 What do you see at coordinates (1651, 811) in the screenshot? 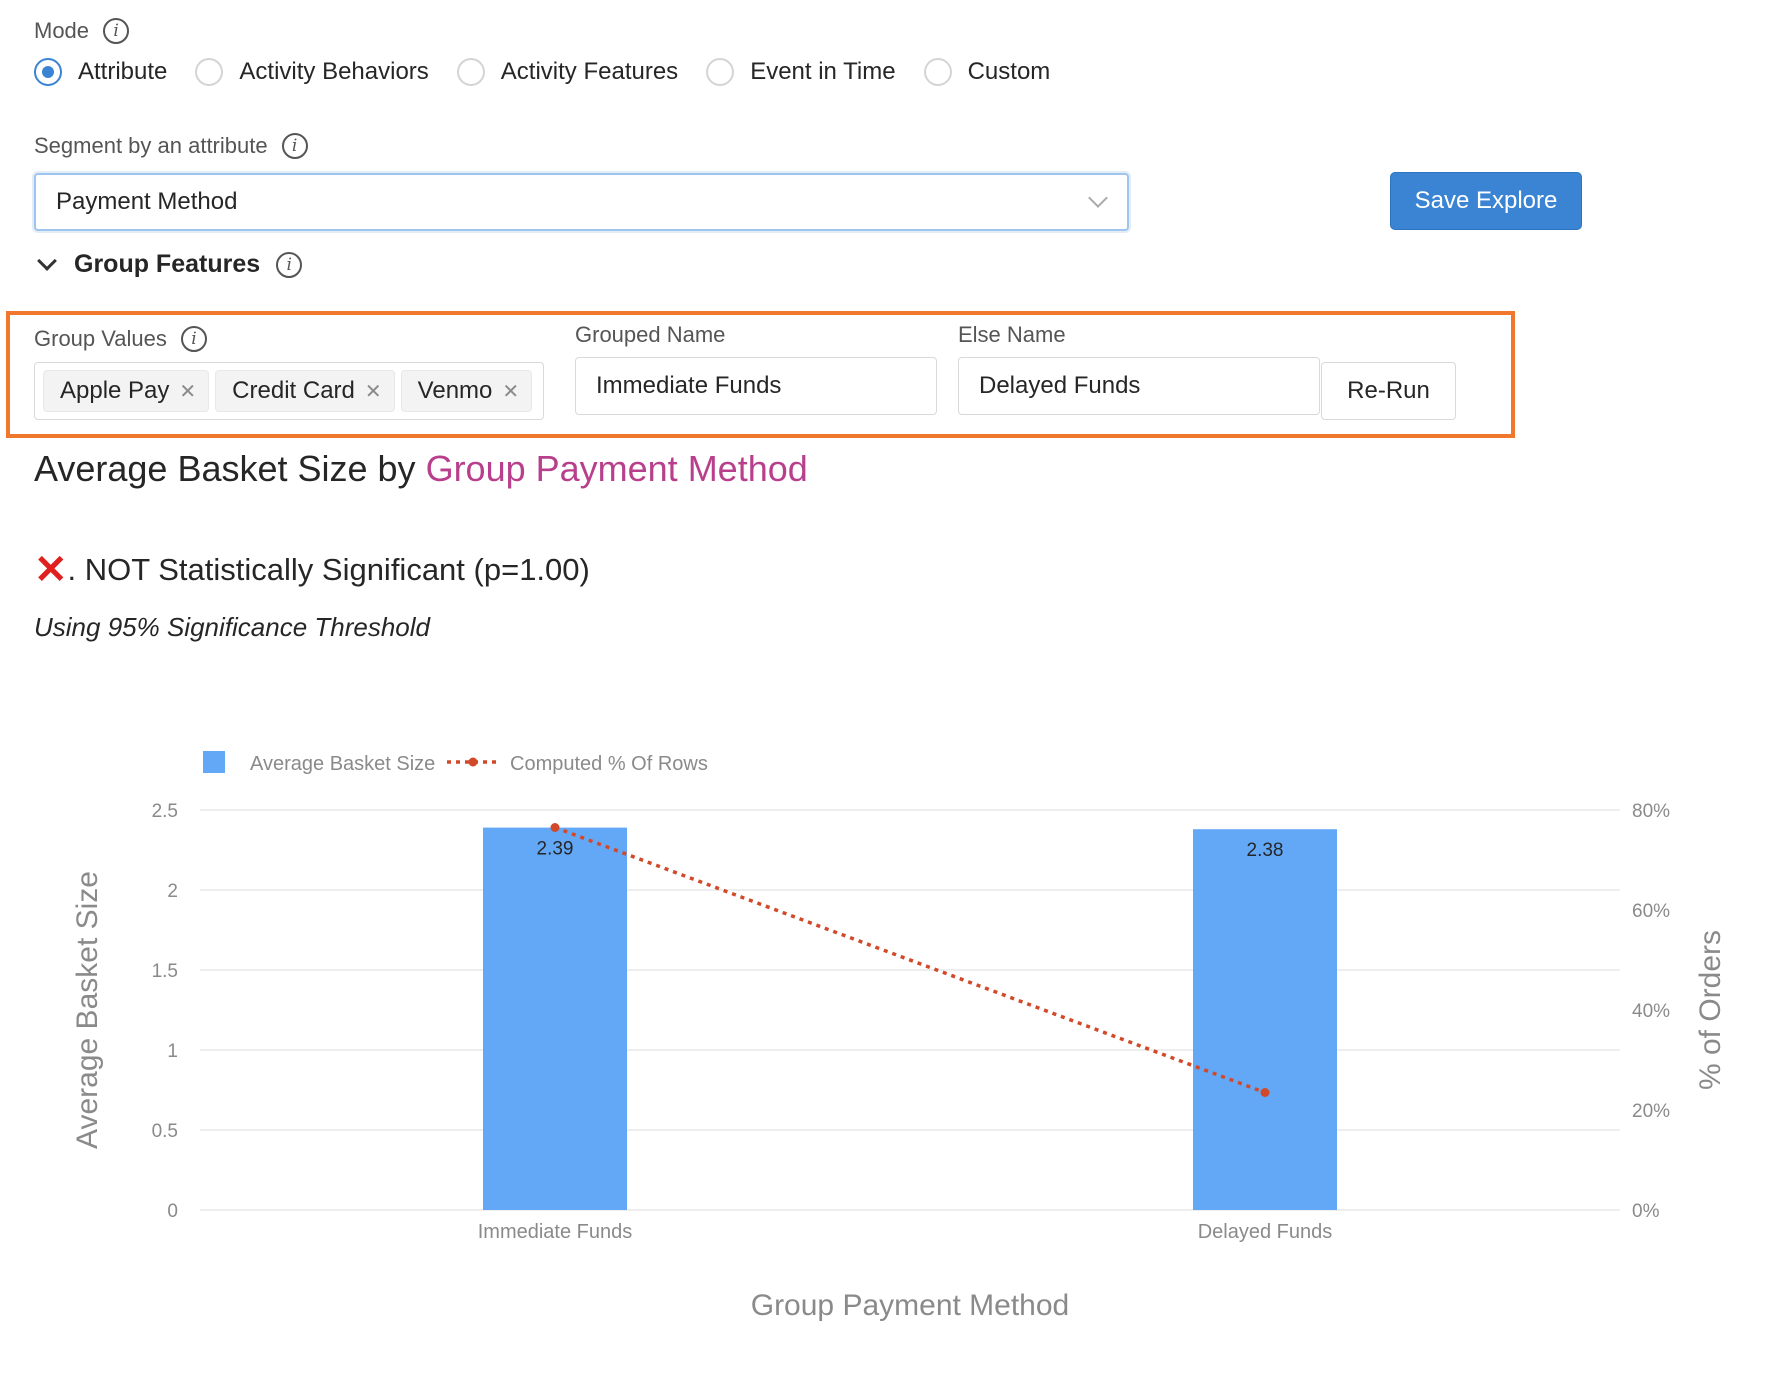
I see `y2-tick-label: 80%` at bounding box center [1651, 811].